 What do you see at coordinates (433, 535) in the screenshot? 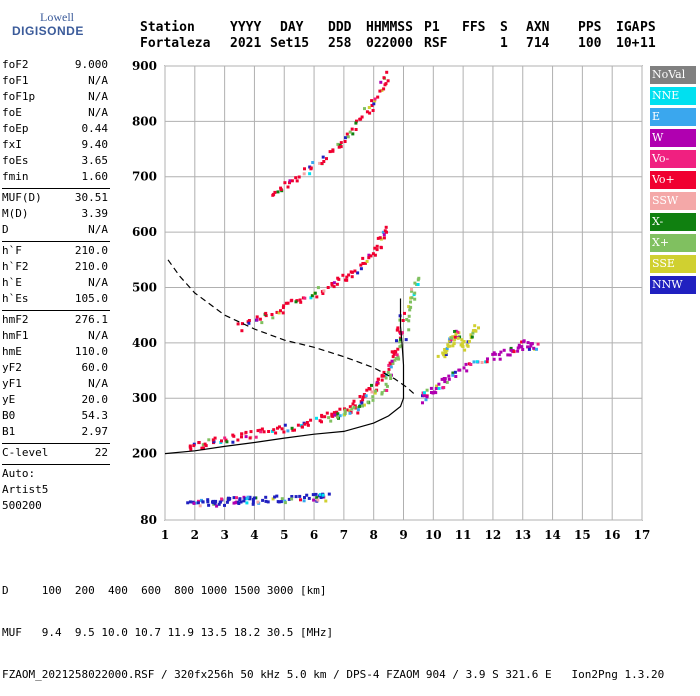
I see `x-tick-label-10: 10` at bounding box center [433, 535].